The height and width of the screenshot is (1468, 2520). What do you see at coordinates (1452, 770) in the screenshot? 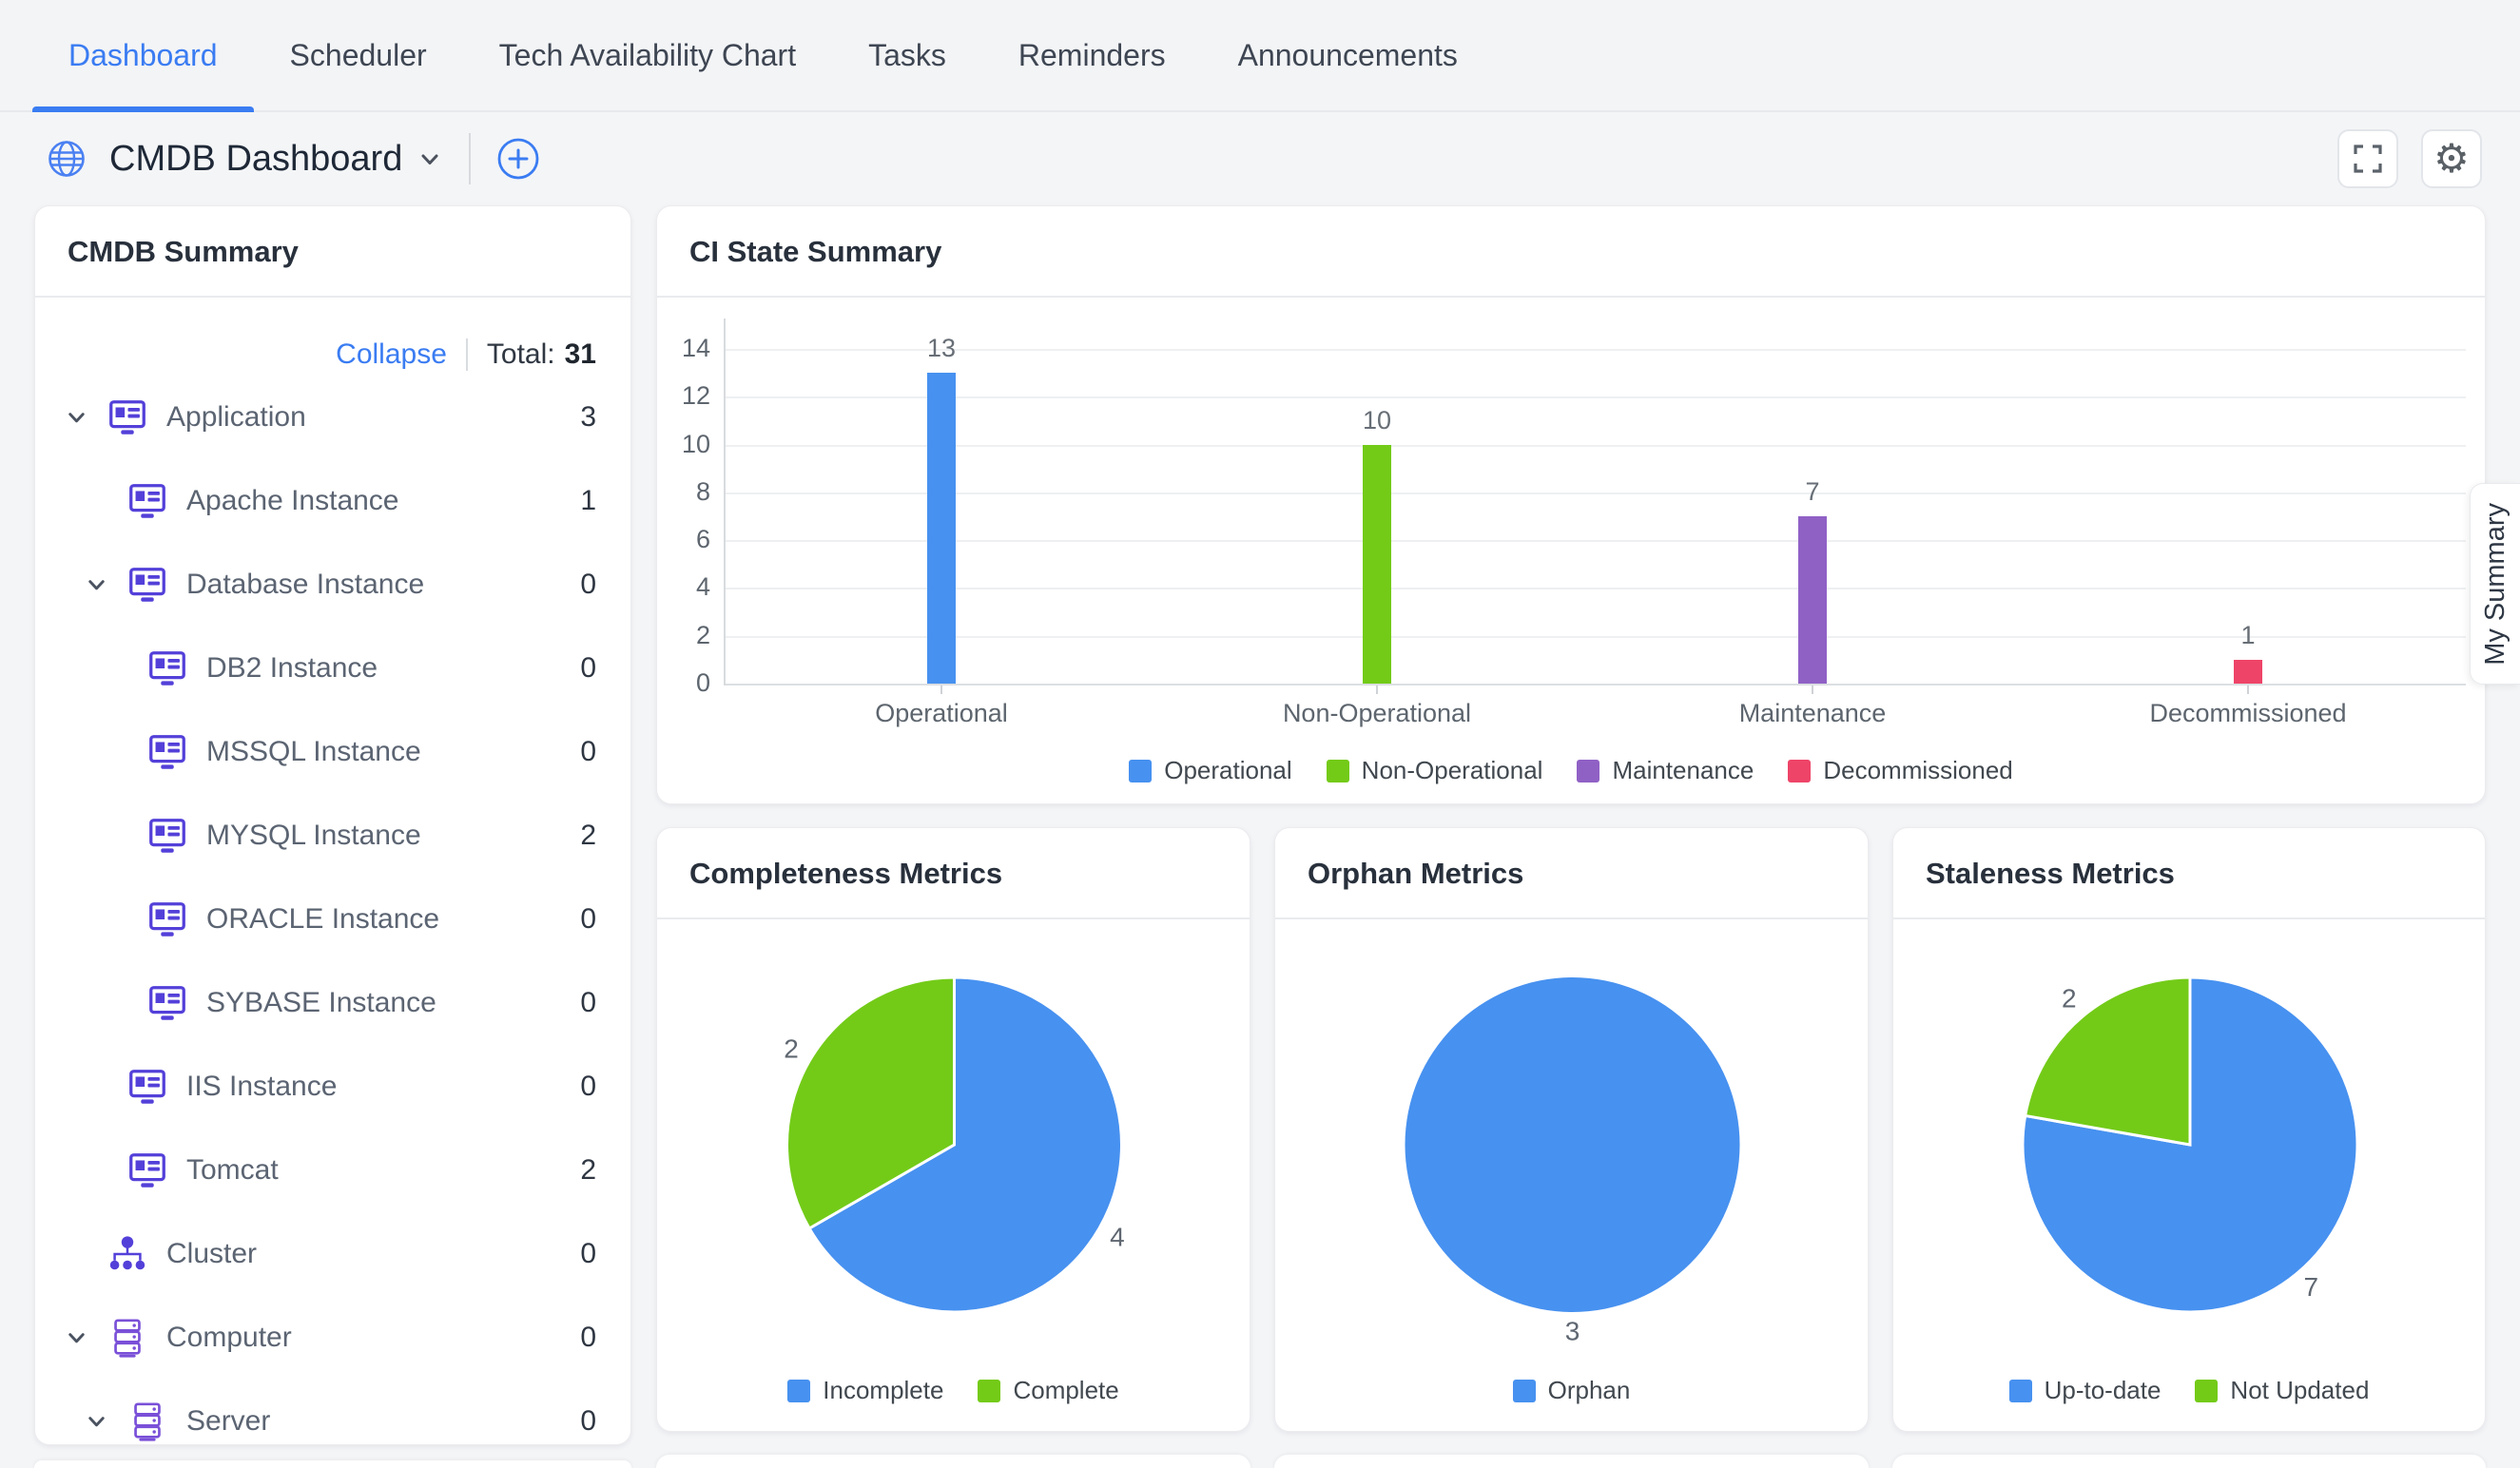
I see `legend-label: Non-Operational` at bounding box center [1452, 770].